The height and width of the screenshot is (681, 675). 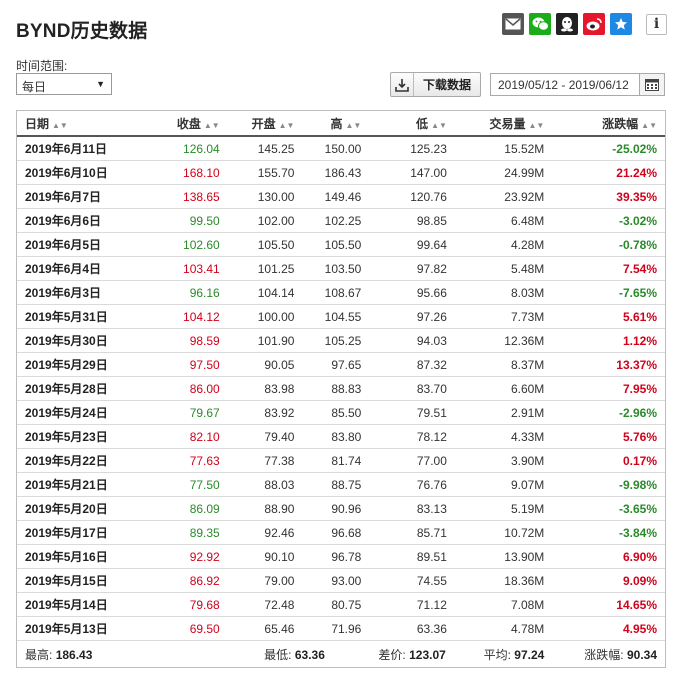 I want to click on cell-open: 79.40, so click(x=265, y=436).